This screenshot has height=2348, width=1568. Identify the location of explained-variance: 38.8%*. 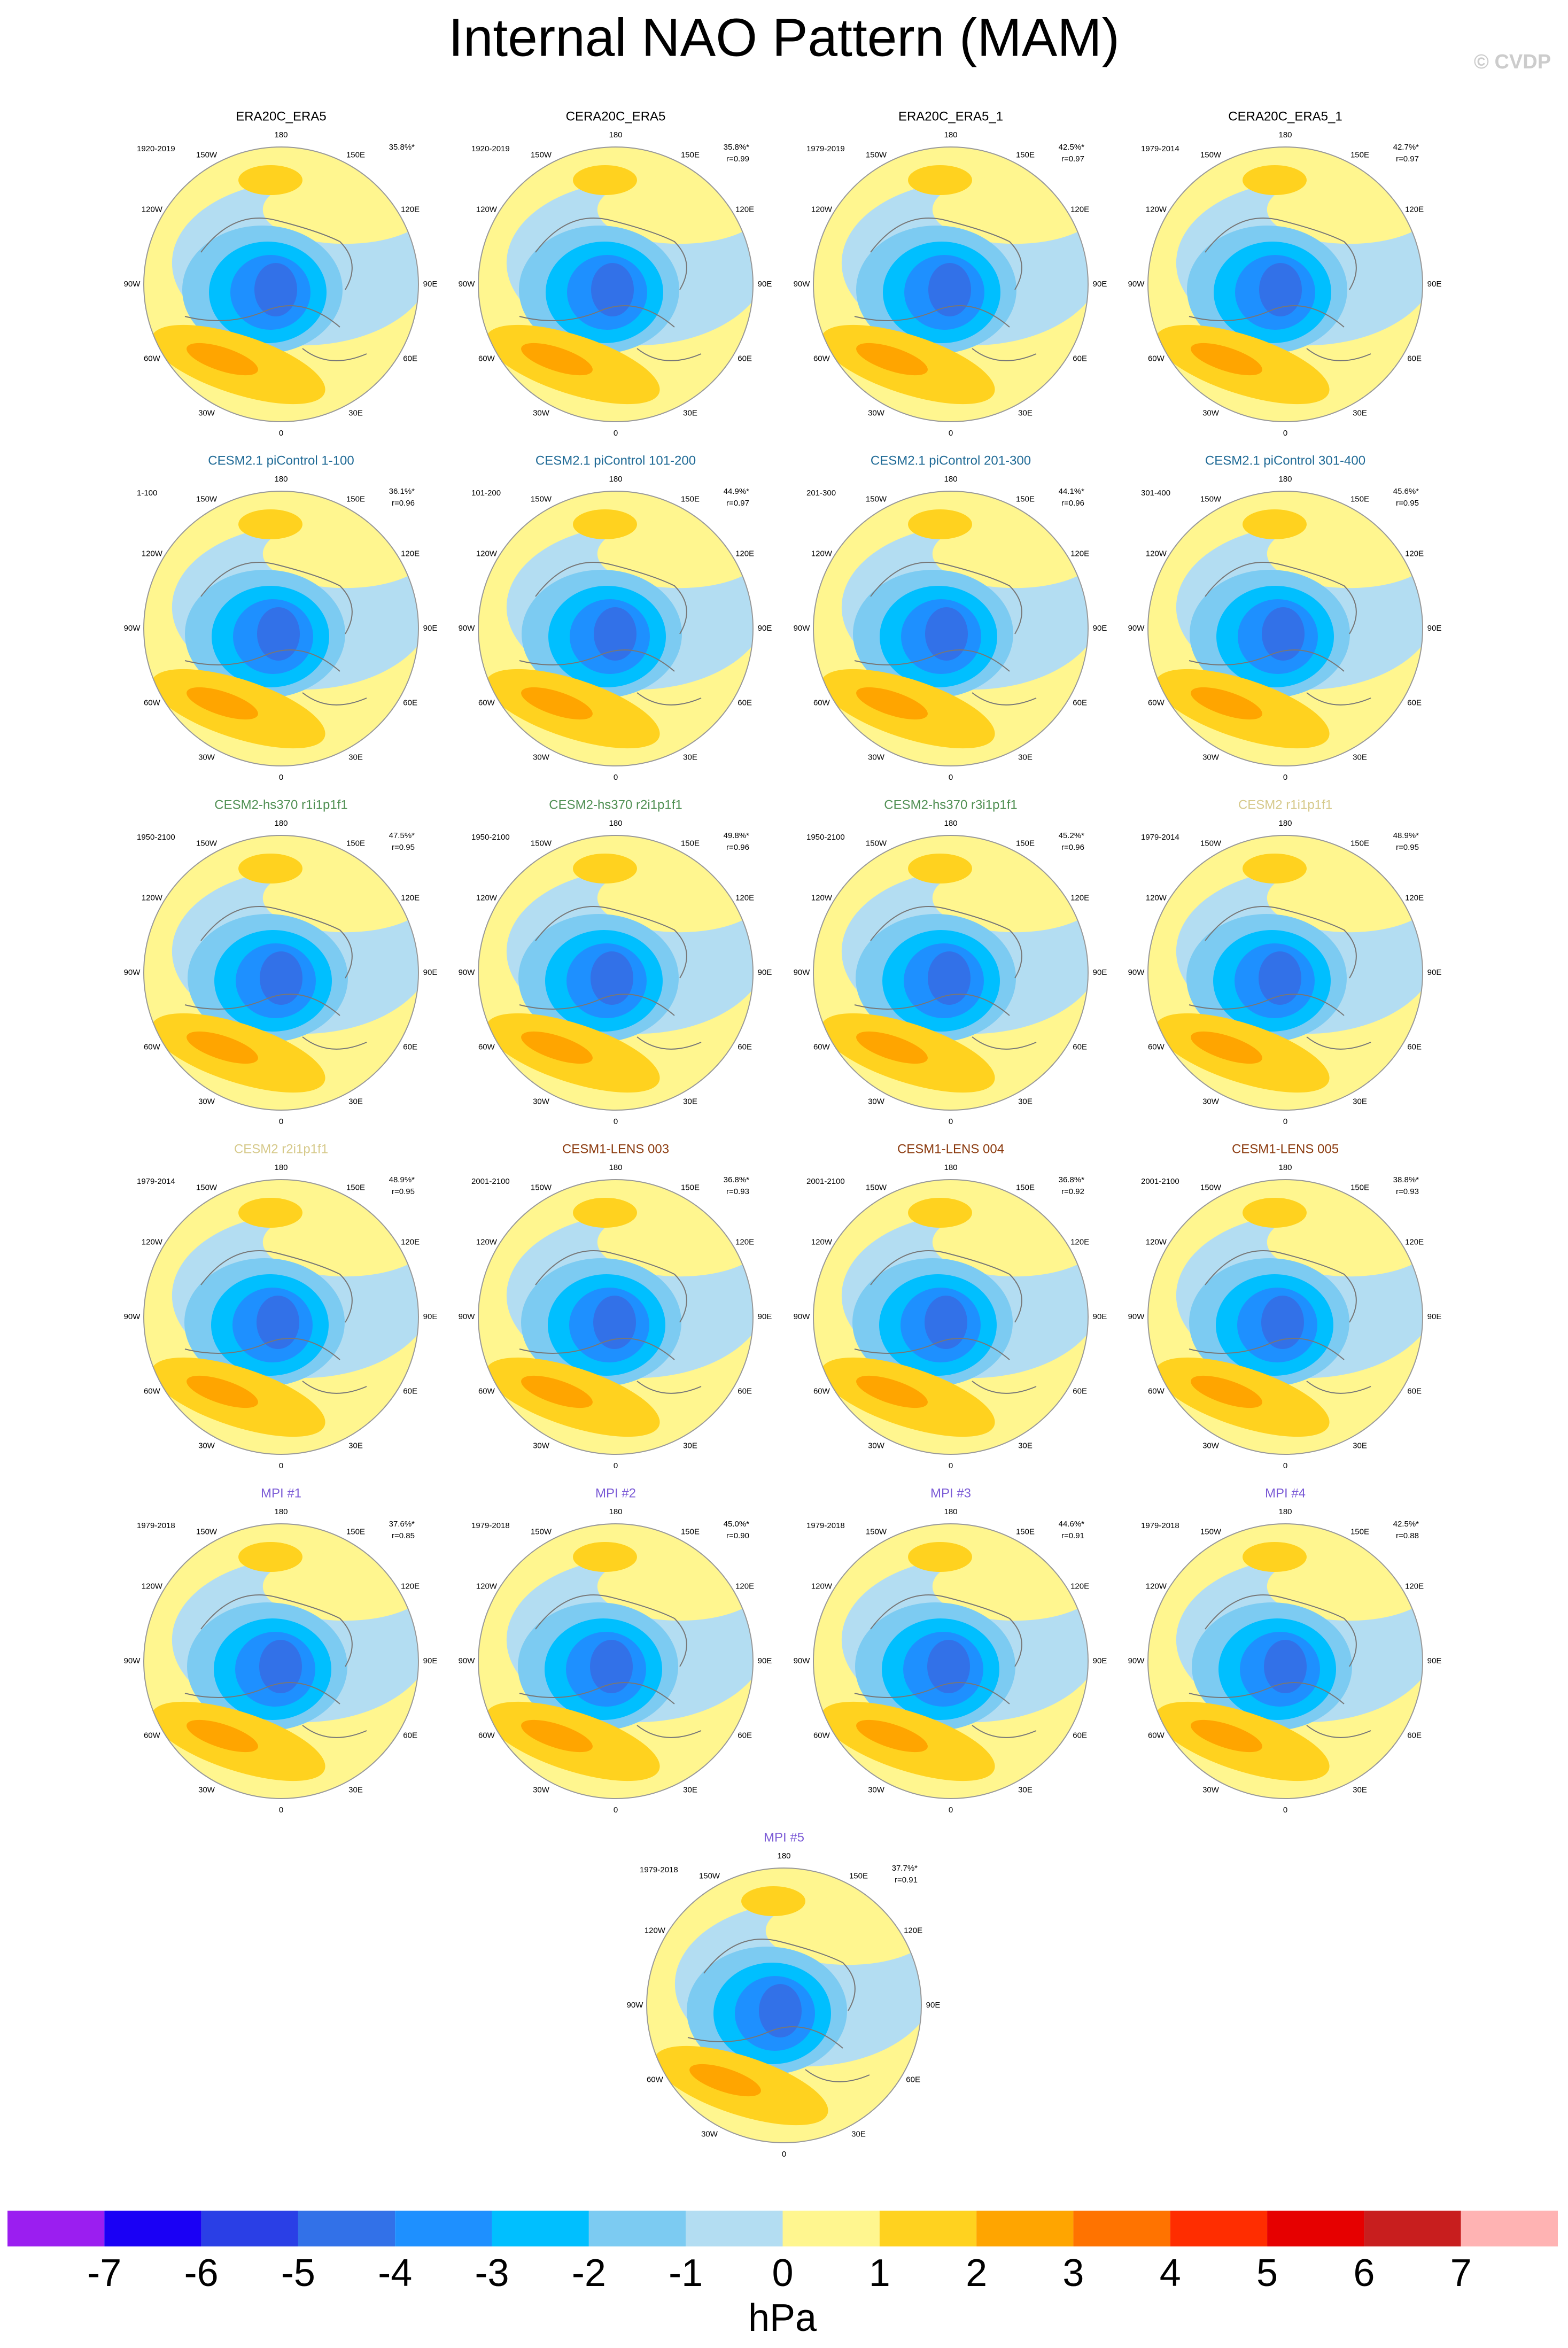
(1406, 1179).